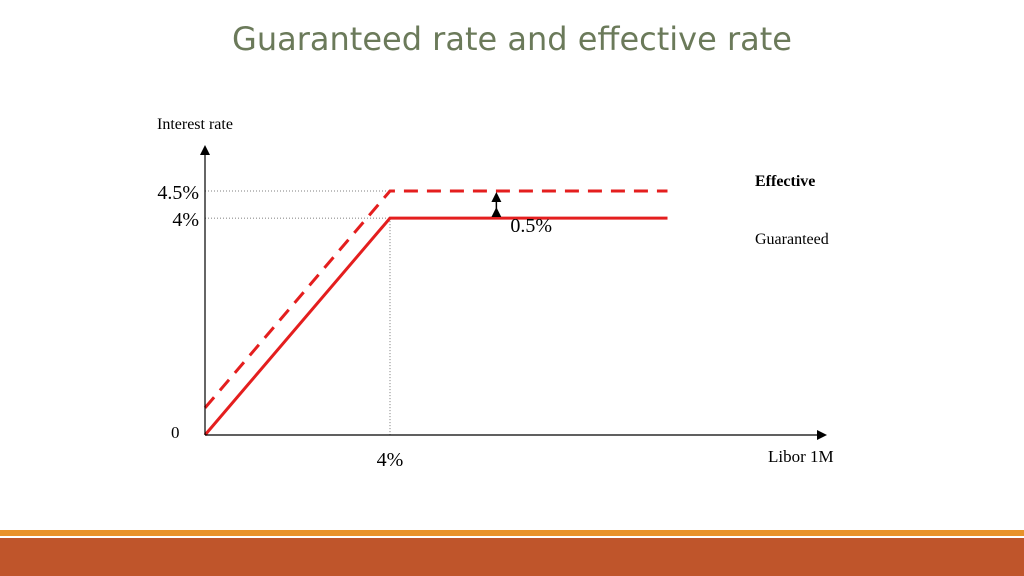 The height and width of the screenshot is (576, 1024). Describe the element at coordinates (195, 124) in the screenshot. I see `y-axis-label: Interest rate` at that location.